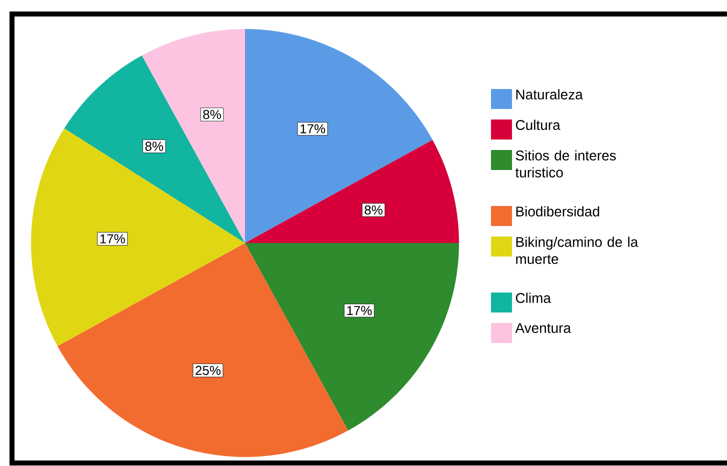 This screenshot has width=727, height=466. Describe the element at coordinates (577, 250) in the screenshot. I see `legend-label: Biking/camino de la muerte` at that location.